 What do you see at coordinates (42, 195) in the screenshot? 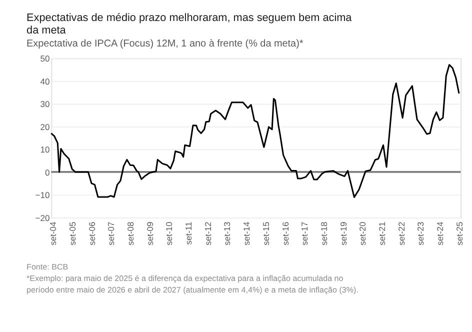
I see `y-tick-label: −10` at bounding box center [42, 195].